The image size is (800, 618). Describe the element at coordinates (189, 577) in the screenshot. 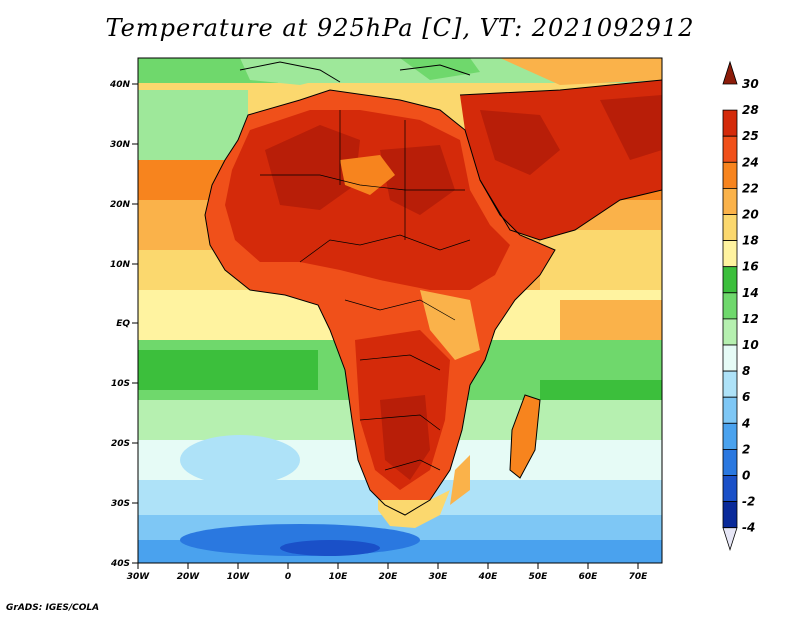

I see `lon-label: 20W` at that location.